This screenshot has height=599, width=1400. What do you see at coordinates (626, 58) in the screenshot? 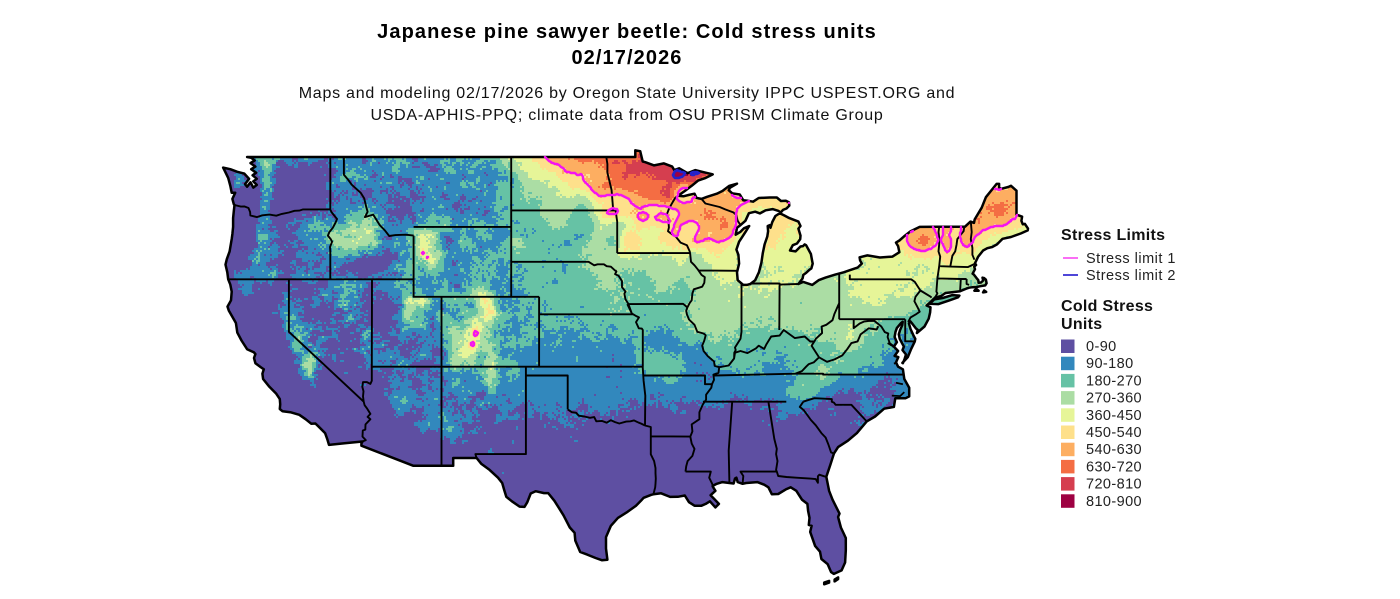
I see `svg-text: 02/17/2026` at bounding box center [626, 58].